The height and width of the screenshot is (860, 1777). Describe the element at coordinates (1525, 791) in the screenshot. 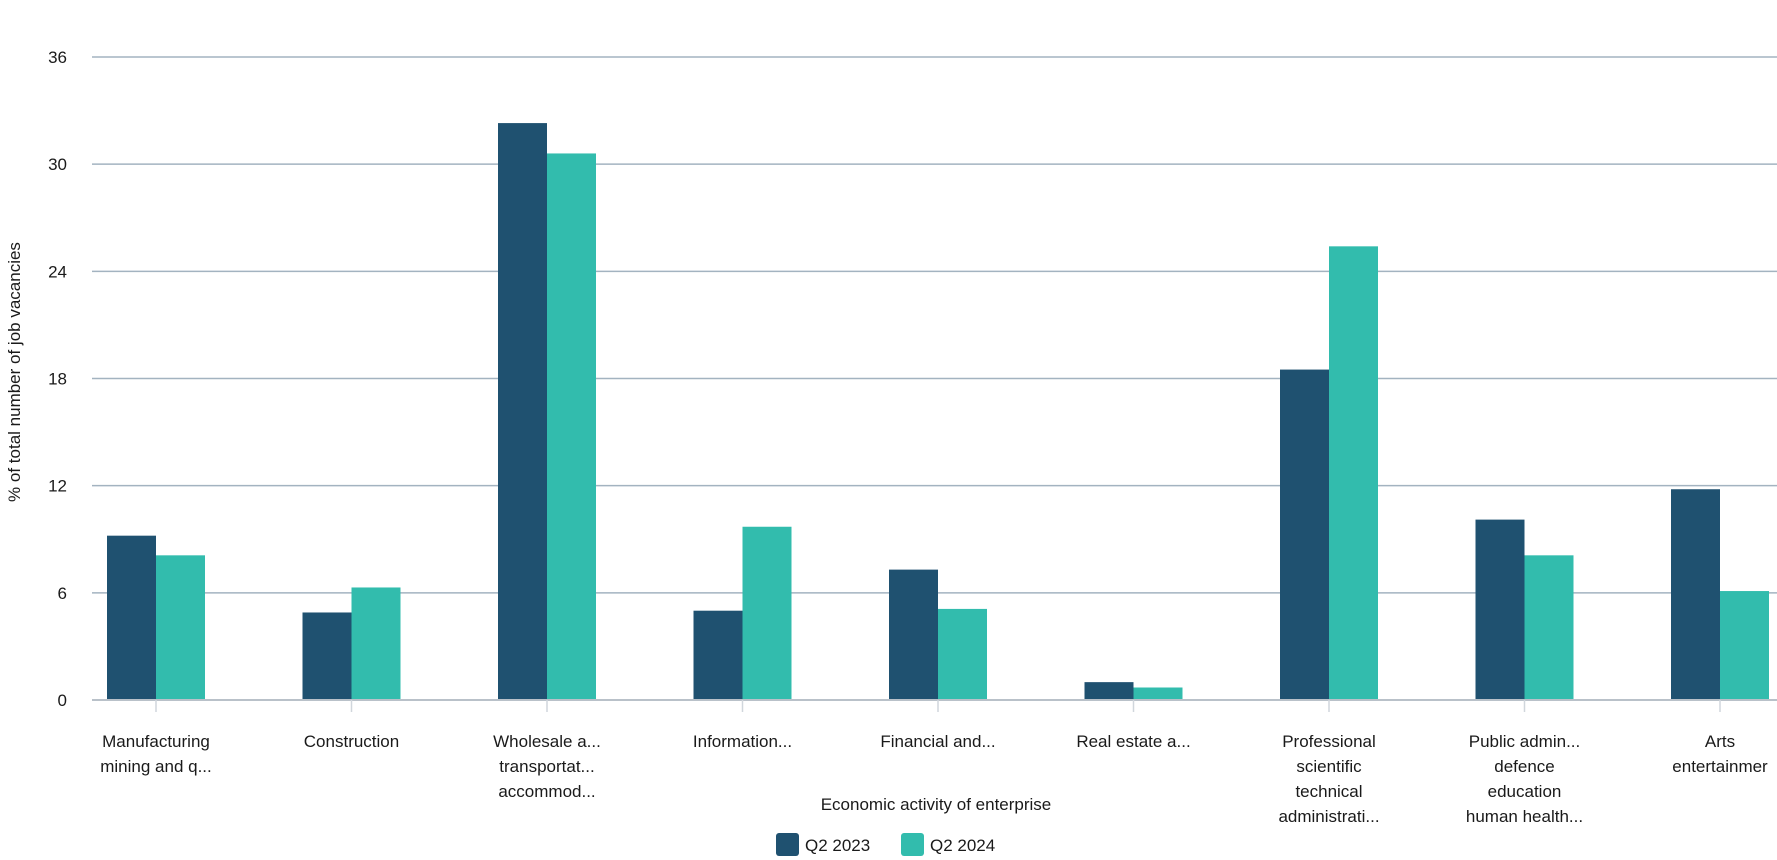

I see `x-tick-label: education` at that location.